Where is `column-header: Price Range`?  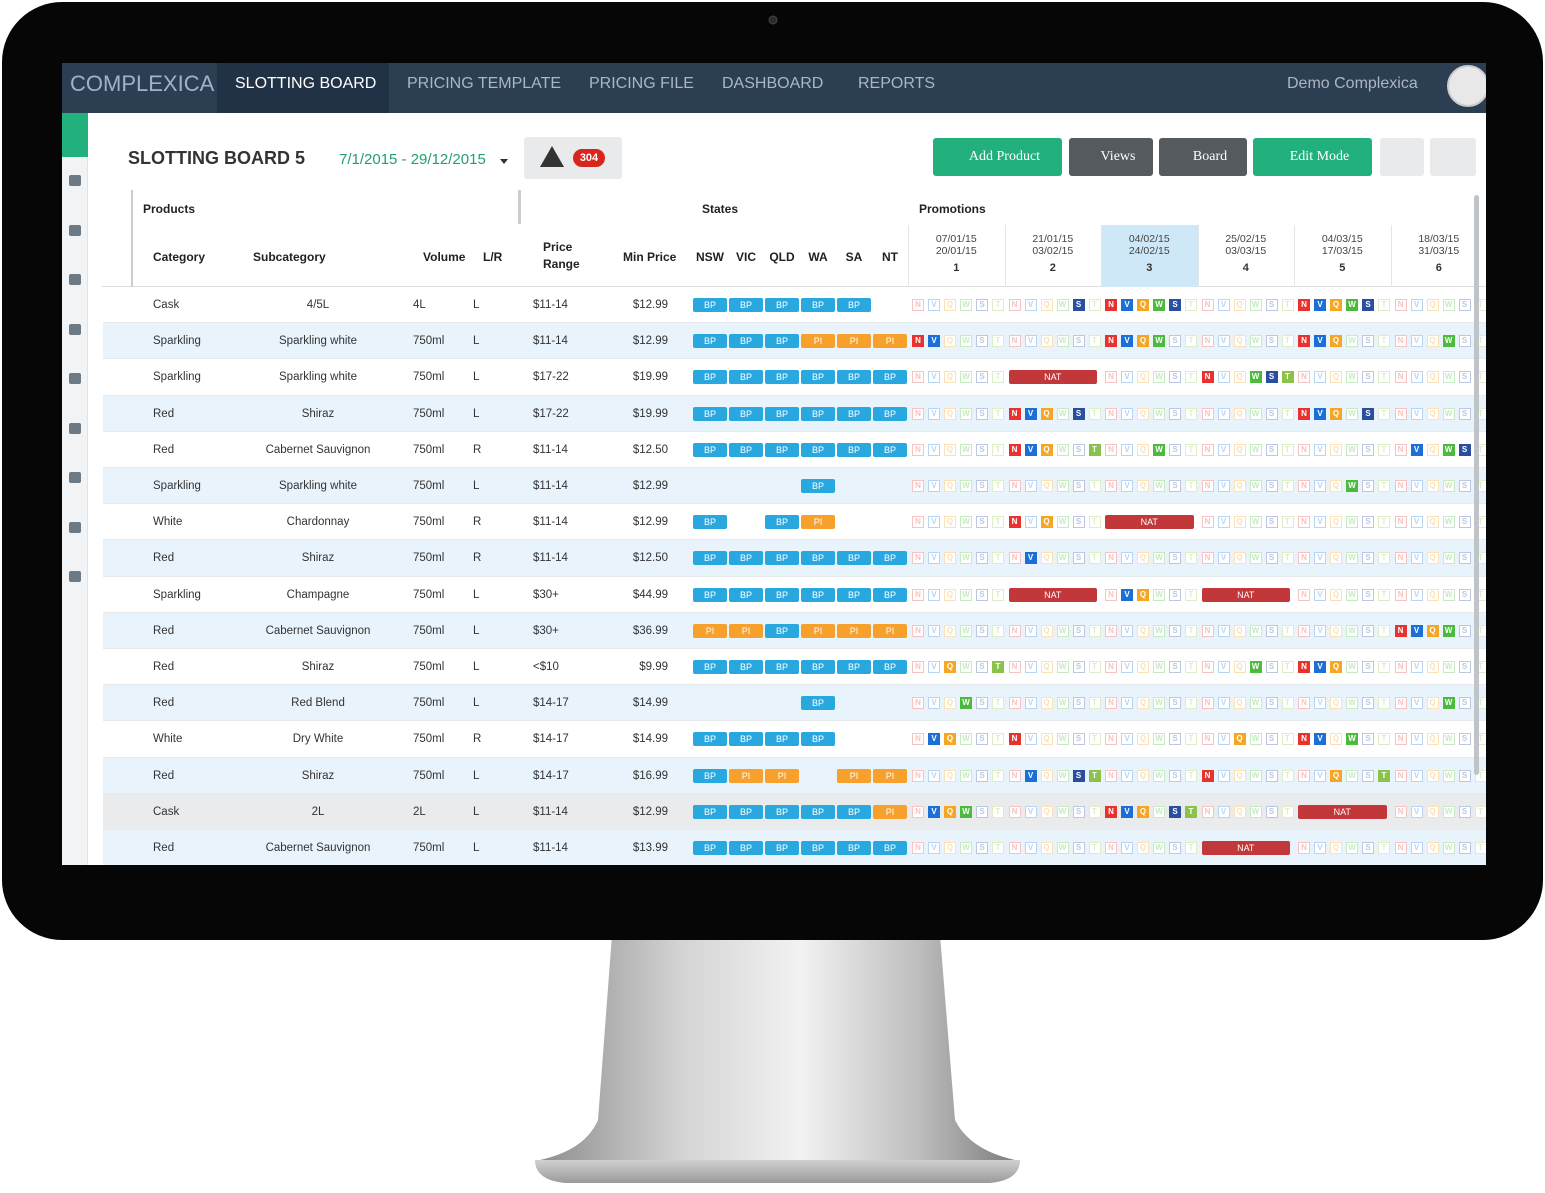 column-header: Price Range is located at coordinates (561, 255).